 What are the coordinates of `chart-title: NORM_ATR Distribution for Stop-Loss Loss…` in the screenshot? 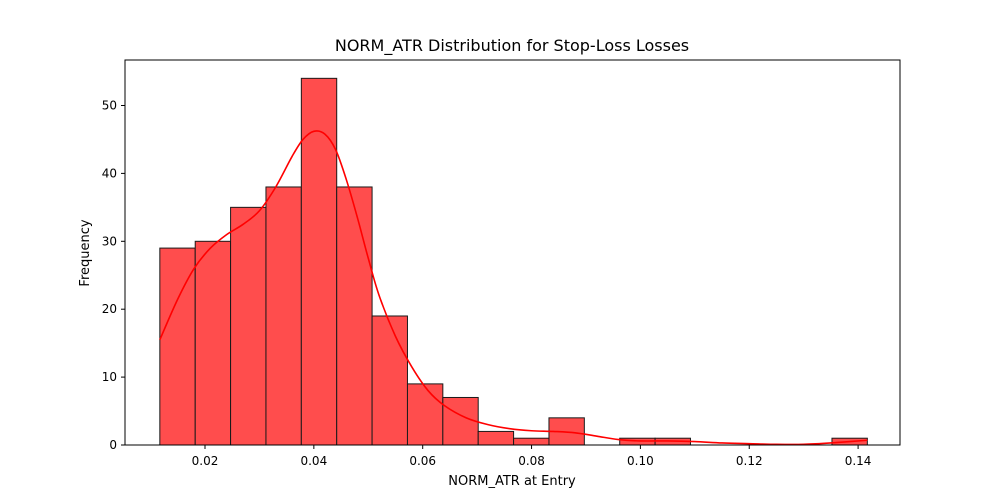 It's located at (512, 46).